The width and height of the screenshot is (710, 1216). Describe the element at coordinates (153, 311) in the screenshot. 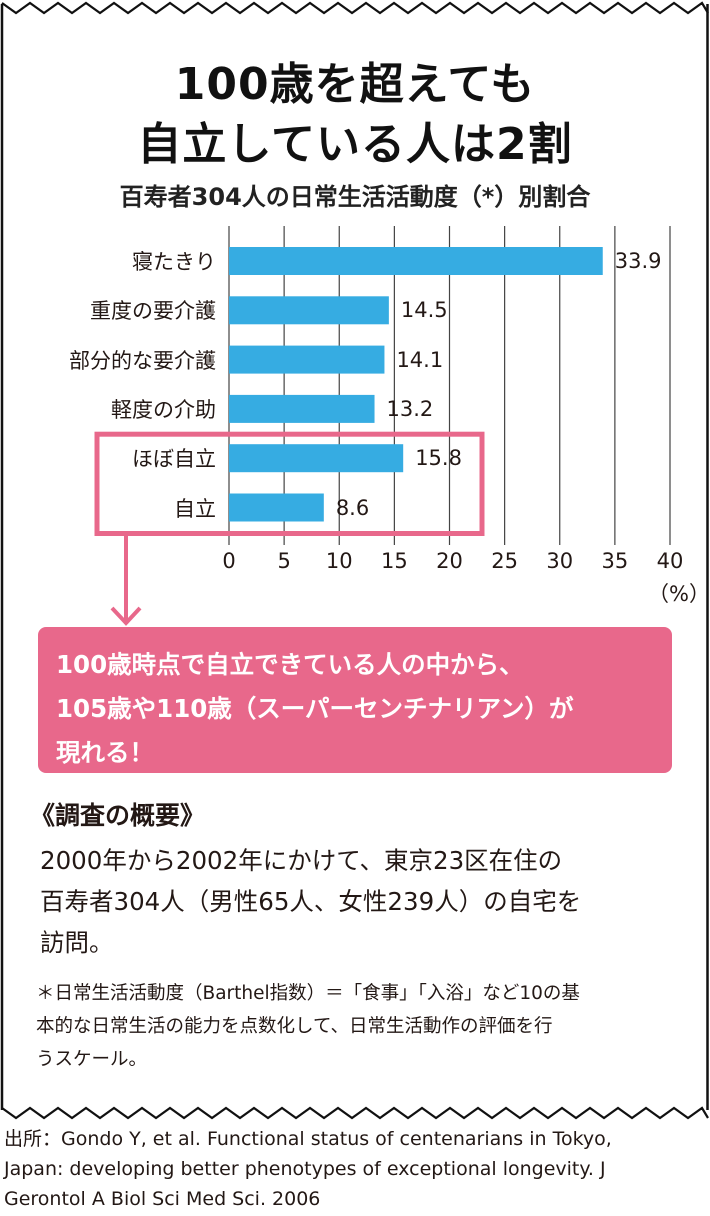

I see `category-label: 重度の要介護` at that location.